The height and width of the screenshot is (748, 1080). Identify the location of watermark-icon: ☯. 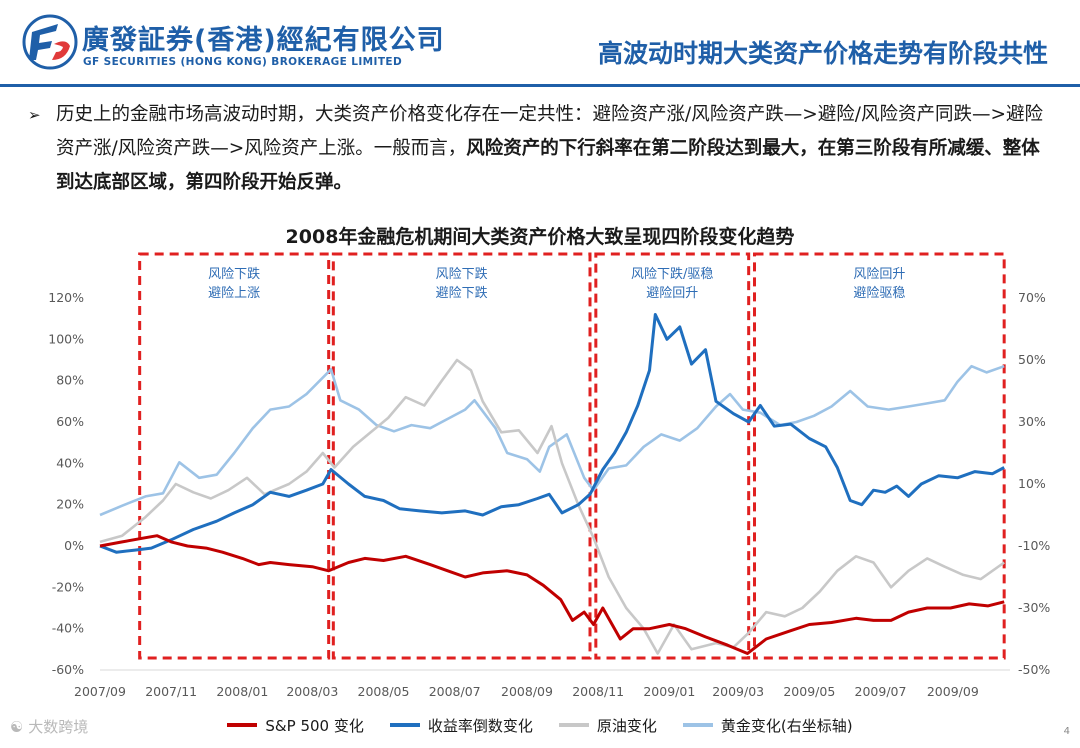
(19, 727).